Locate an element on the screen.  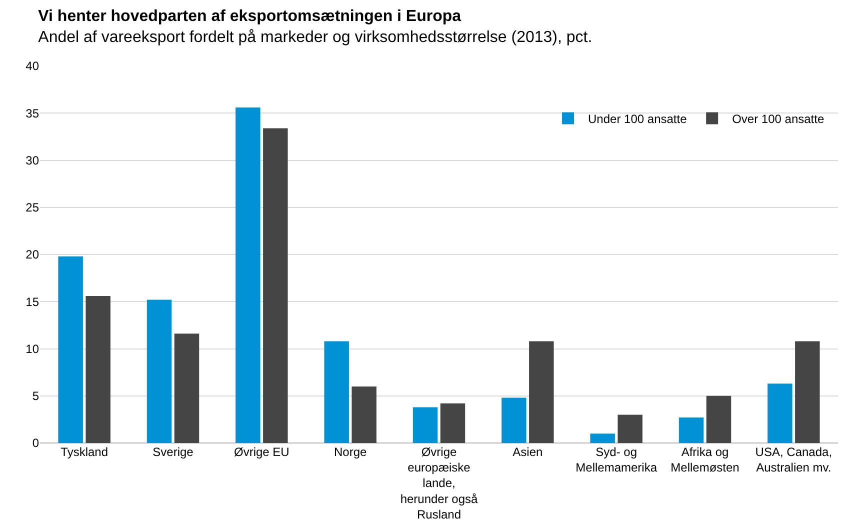
x-tick-label: Sverige is located at coordinates (173, 452).